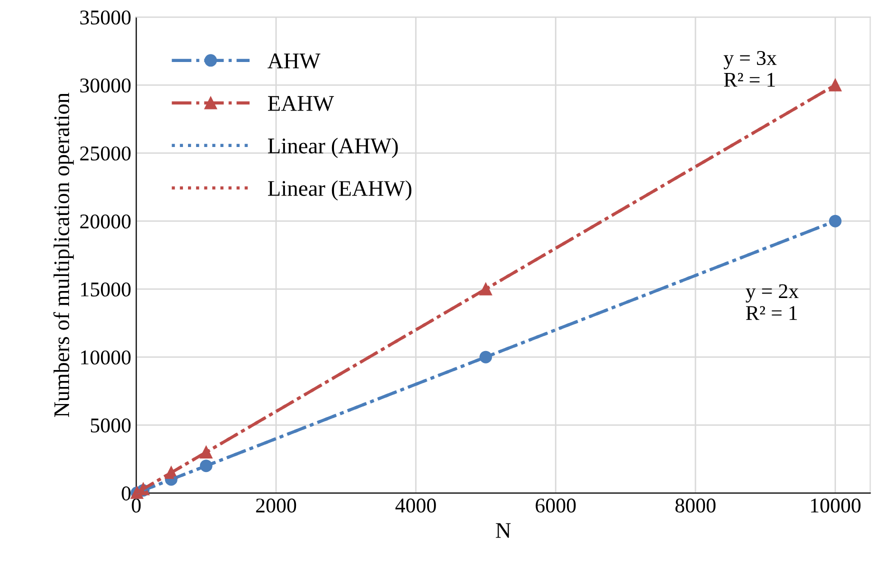 This screenshot has width=879, height=570. Describe the element at coordinates (105, 153) in the screenshot. I see `y-tick-label: 25000` at that location.